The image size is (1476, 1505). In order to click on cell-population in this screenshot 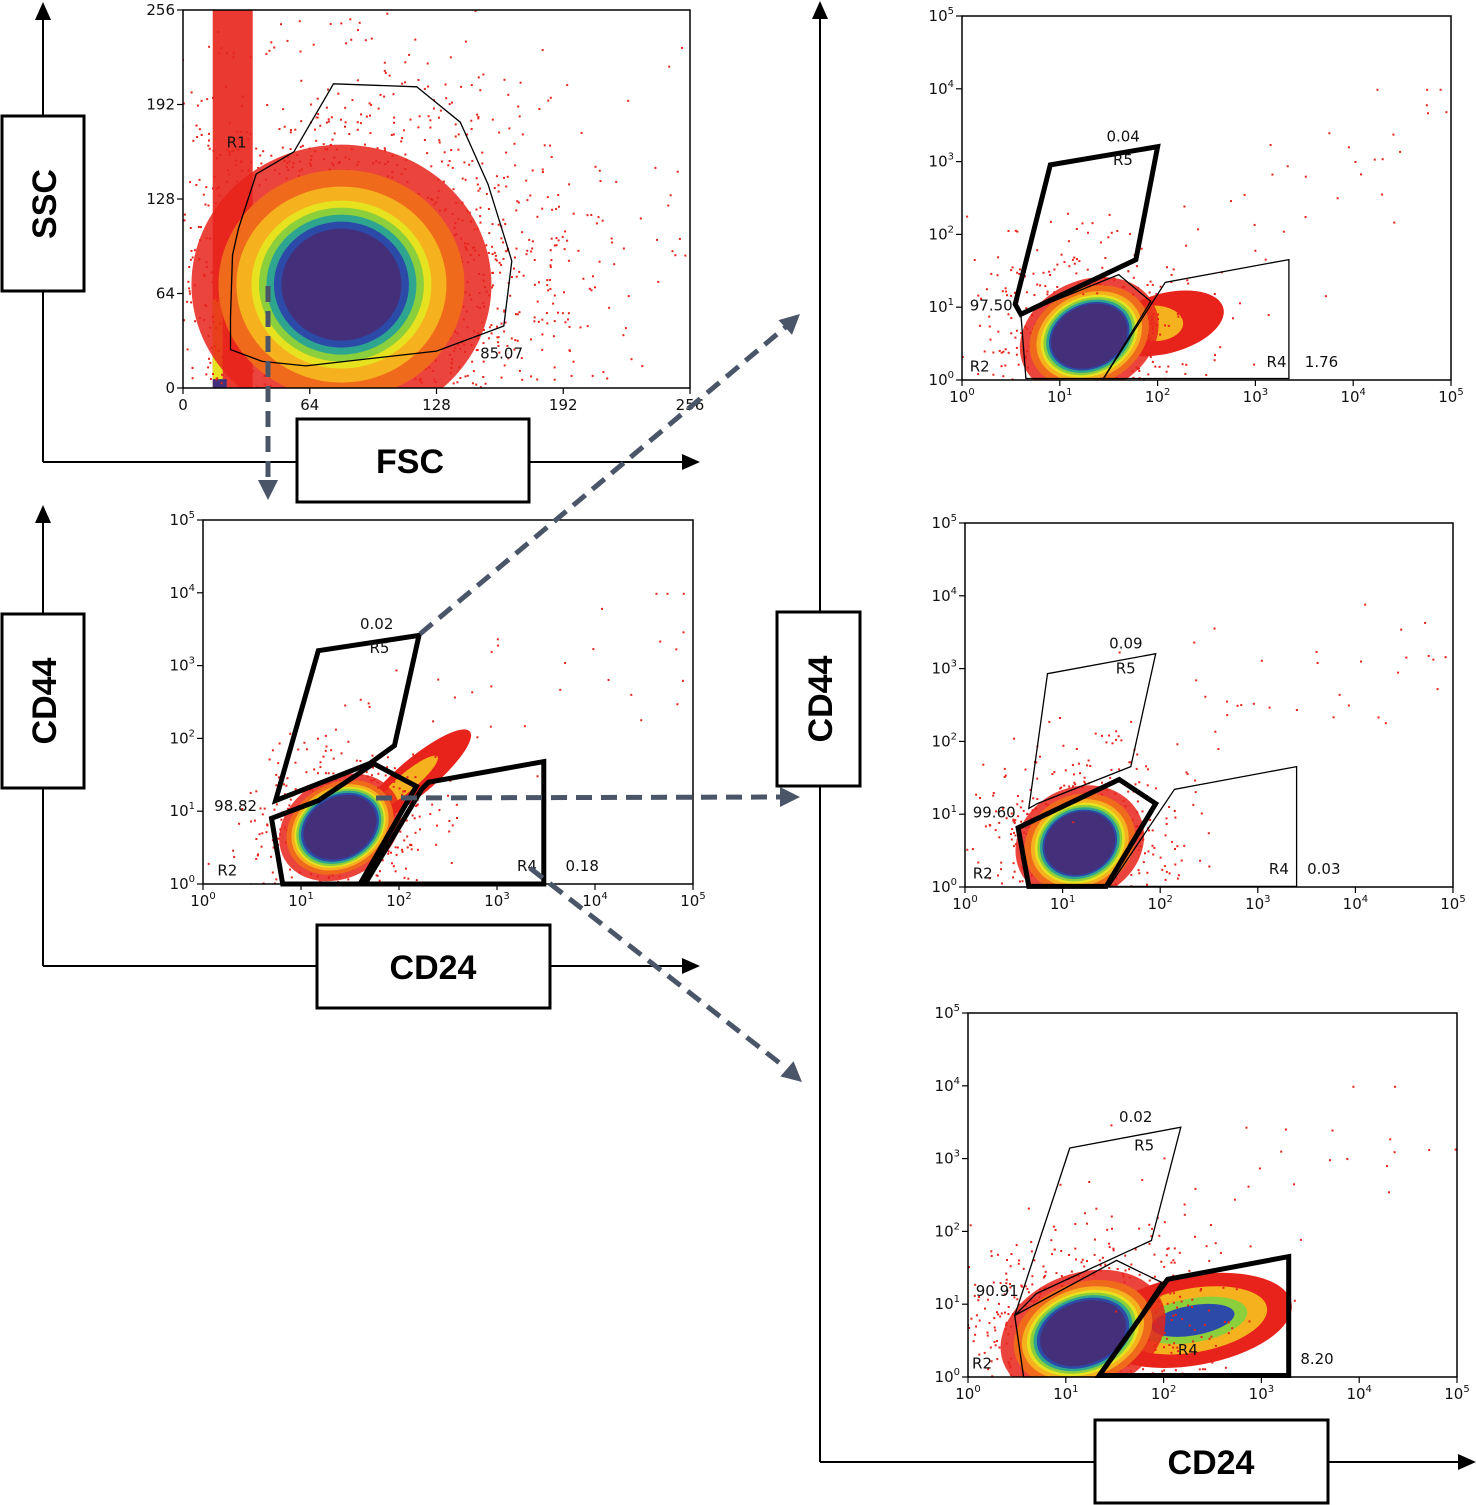, I will do `click(1118, 1317)`.